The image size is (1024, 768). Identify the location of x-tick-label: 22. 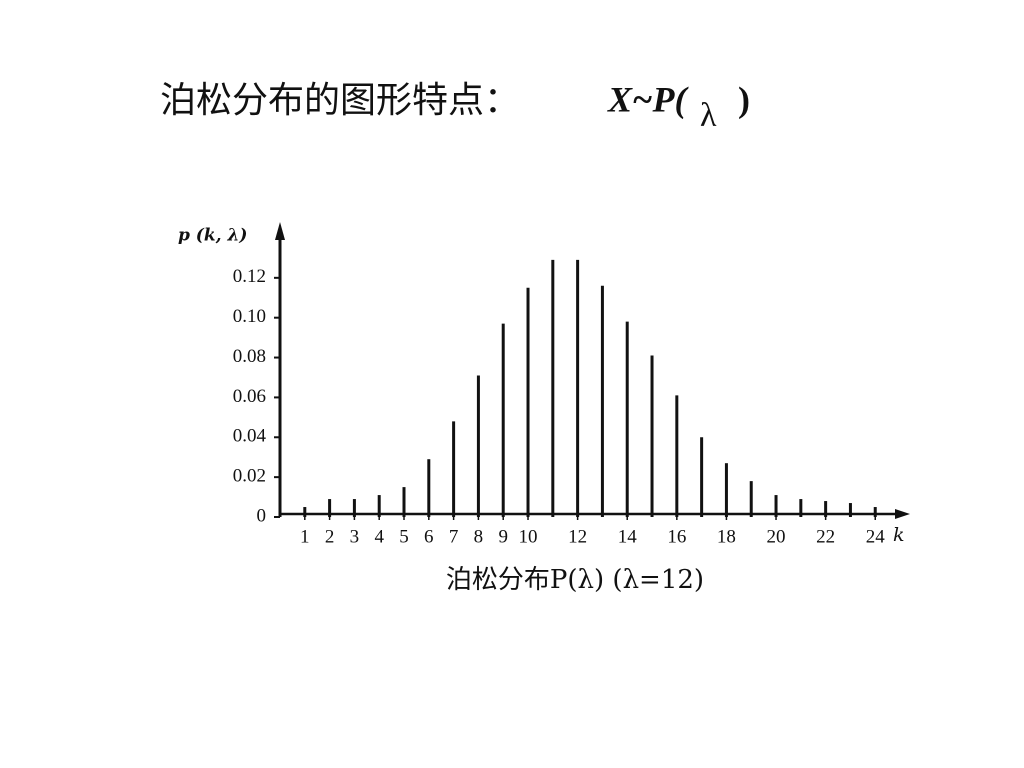
(825, 536).